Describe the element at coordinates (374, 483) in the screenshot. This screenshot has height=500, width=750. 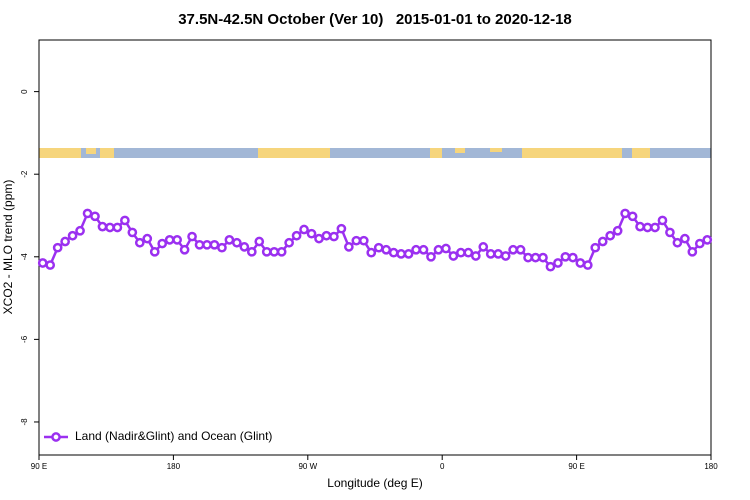
I see `x-axis-label: Longitude (deg E)` at that location.